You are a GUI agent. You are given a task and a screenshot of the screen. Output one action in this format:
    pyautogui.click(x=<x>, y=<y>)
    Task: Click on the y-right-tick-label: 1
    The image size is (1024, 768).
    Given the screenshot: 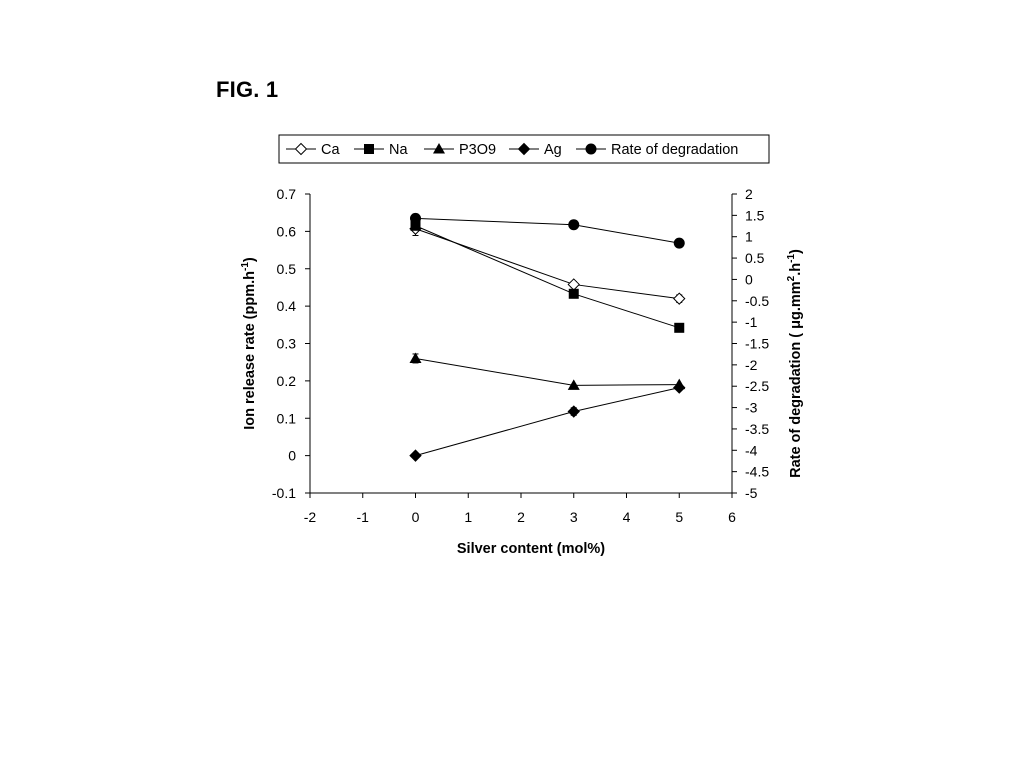 What is the action you would take?
    pyautogui.click(x=749, y=237)
    